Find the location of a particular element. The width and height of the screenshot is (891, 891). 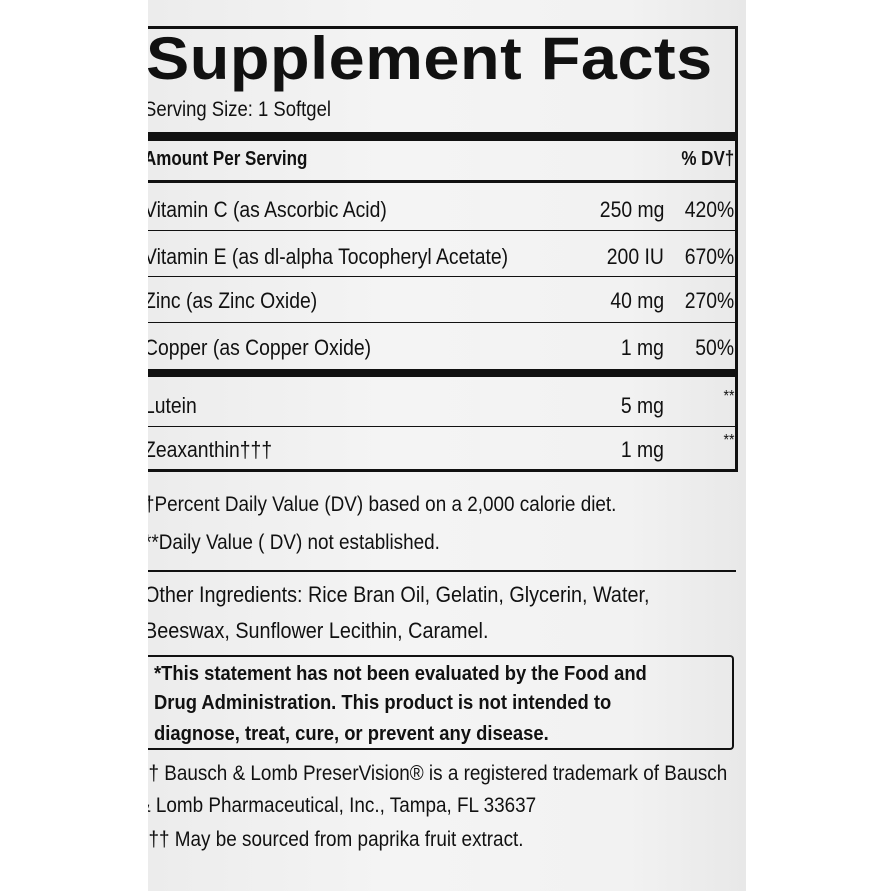

nutrient-amount: 250 mg is located at coordinates (631, 209).